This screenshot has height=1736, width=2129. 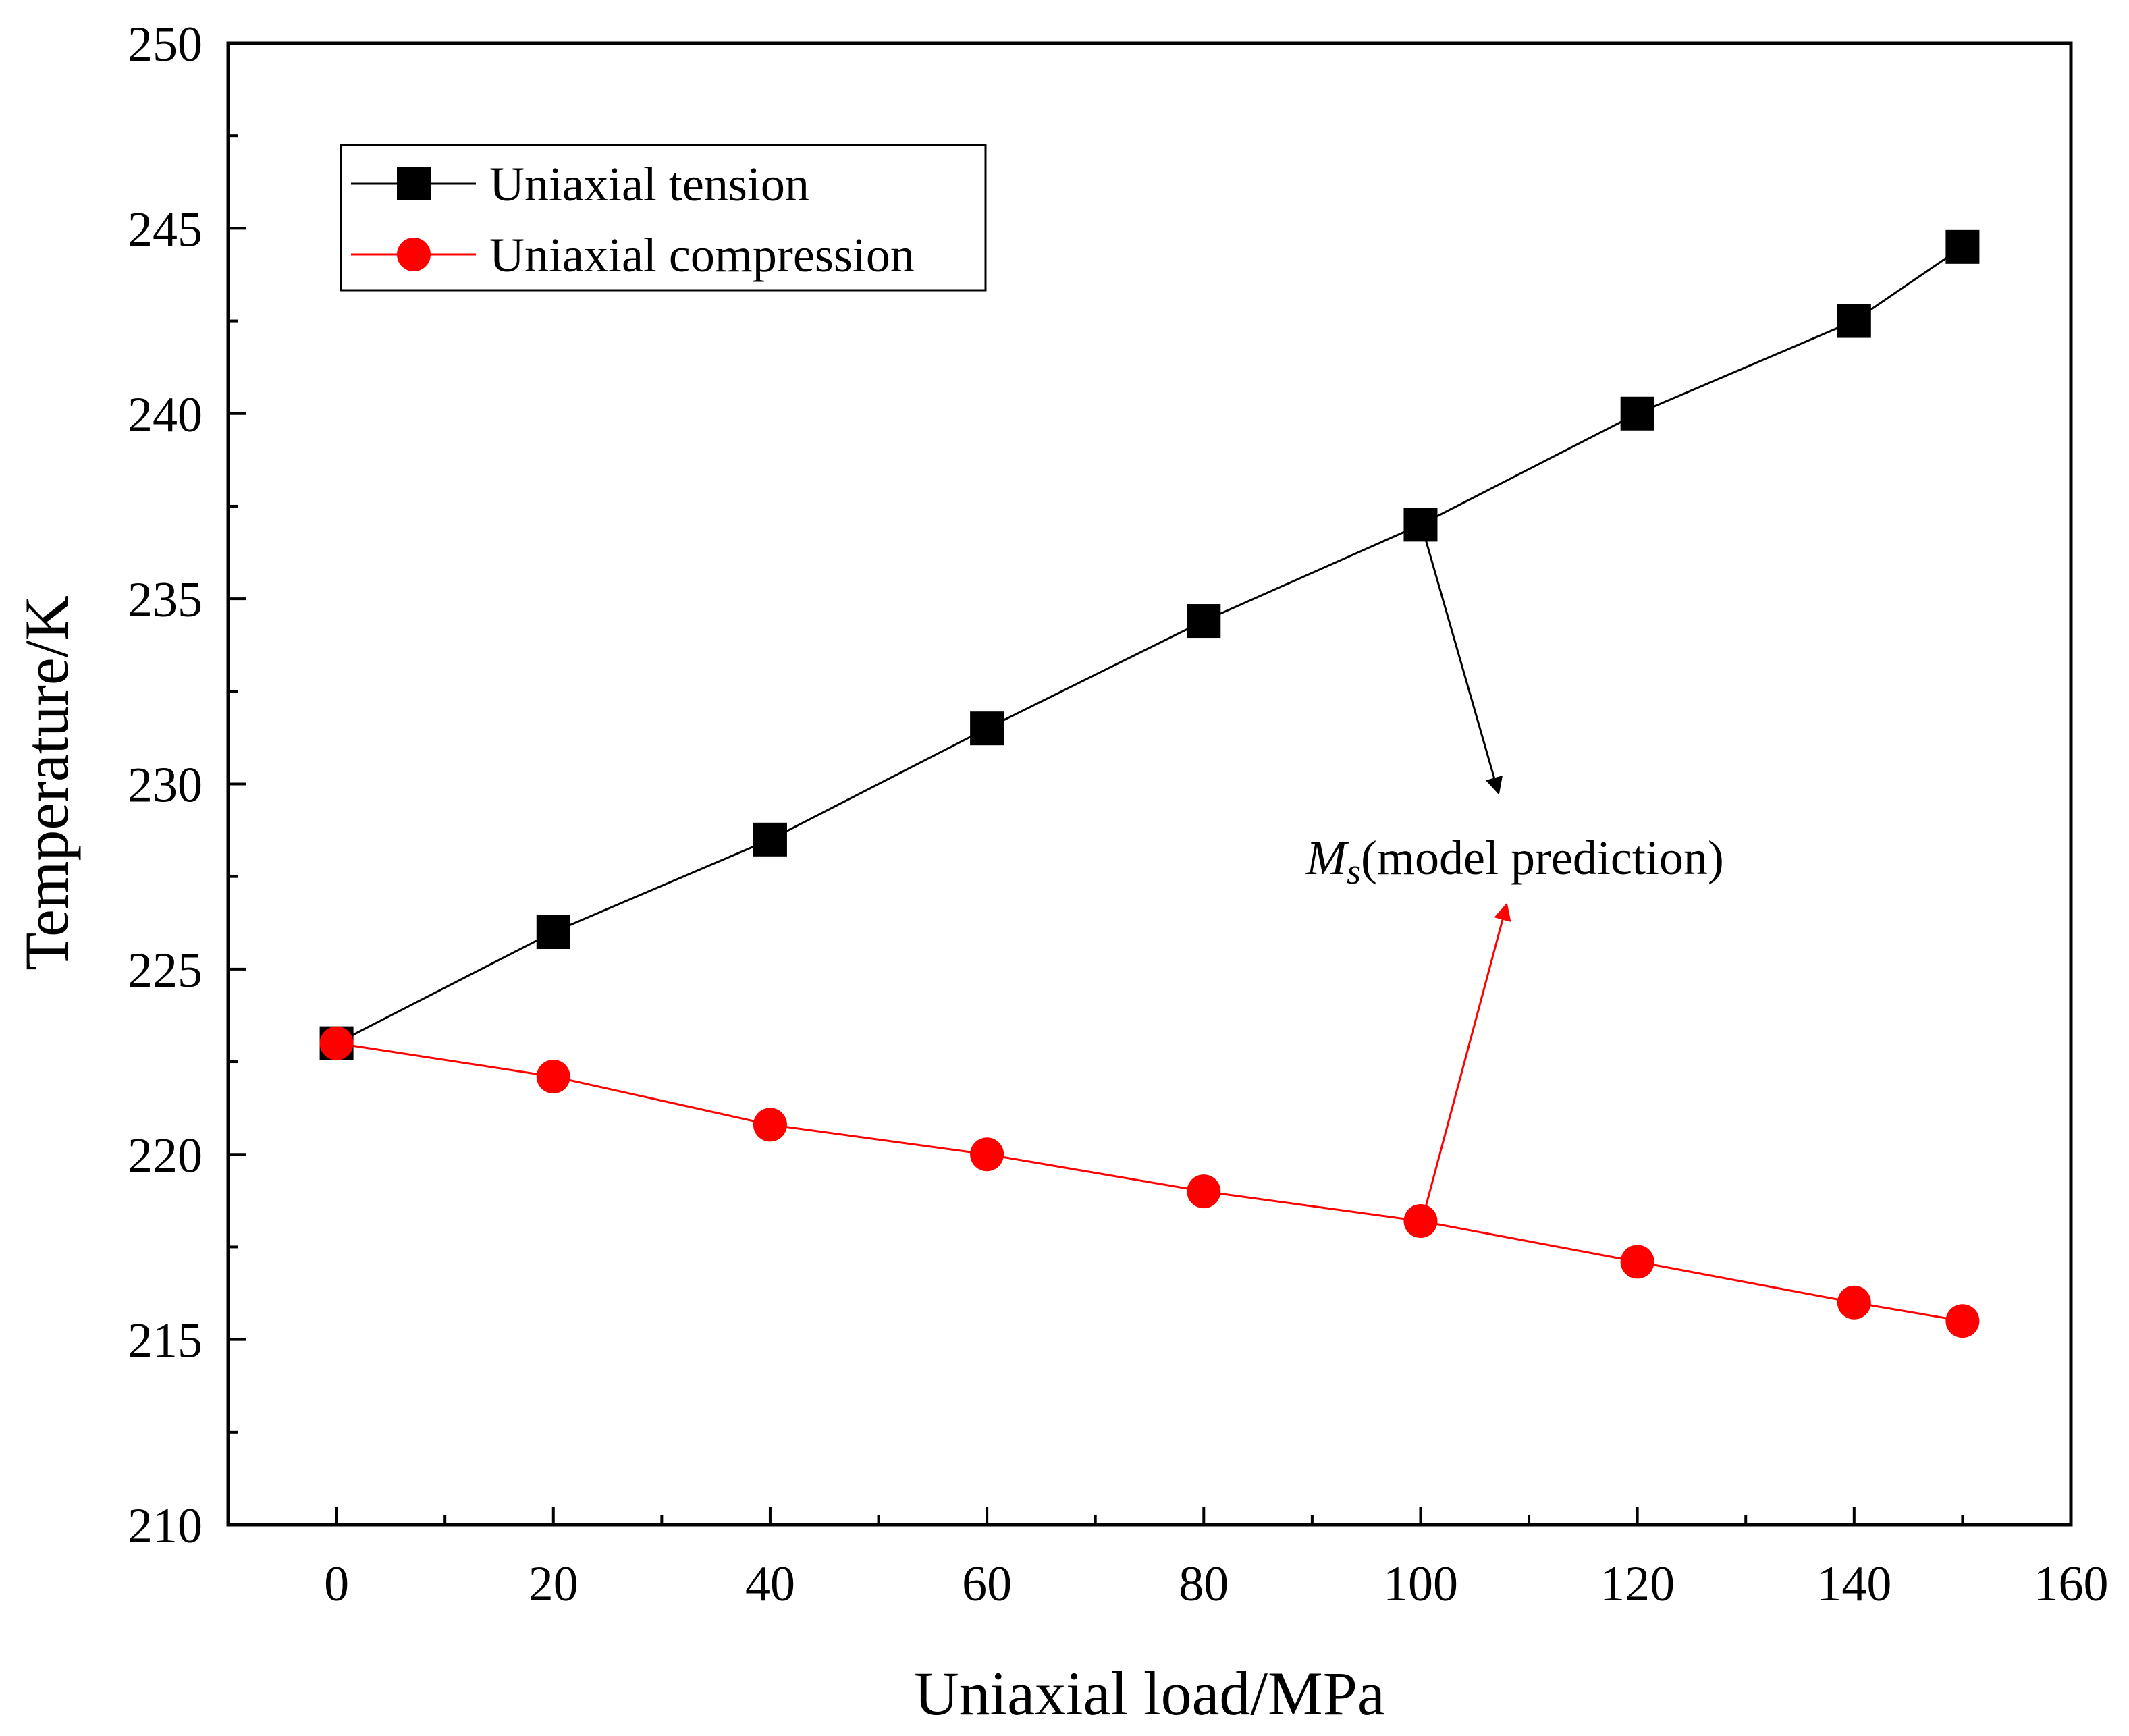 What do you see at coordinates (1853, 1584) in the screenshot?
I see `x-tick-label: 140` at bounding box center [1853, 1584].